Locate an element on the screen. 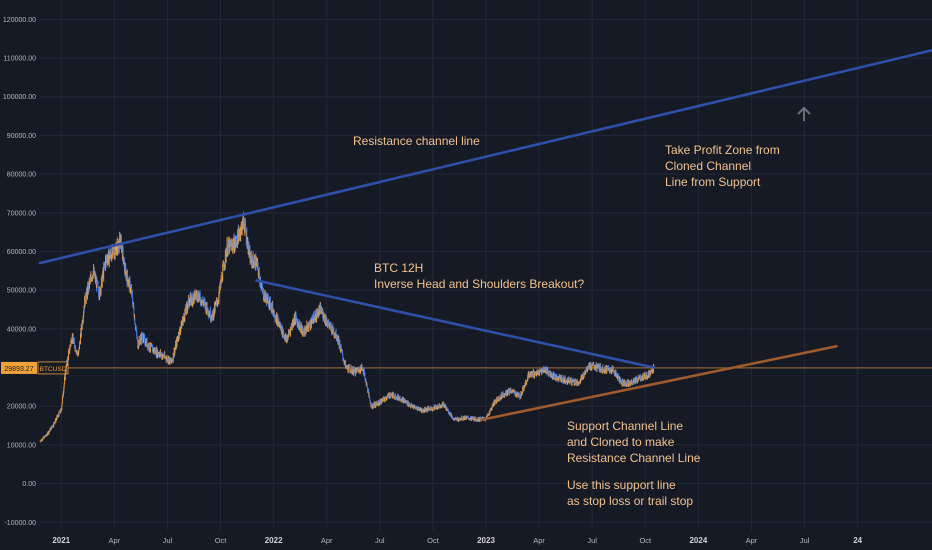 This screenshot has width=932, height=550. annotation-inverse-hs: Inverse Head and Shoulders Breakout? is located at coordinates (479, 284).